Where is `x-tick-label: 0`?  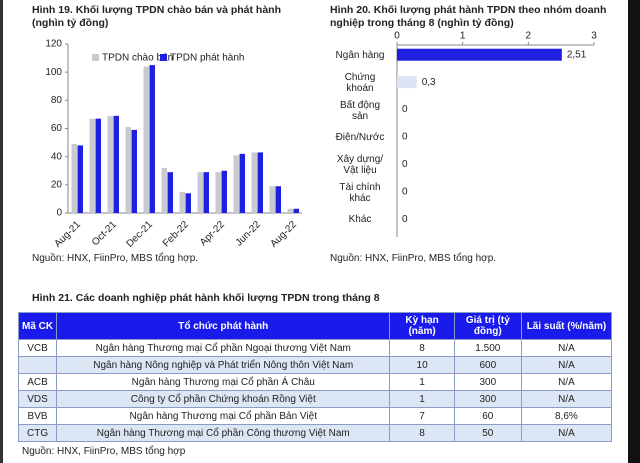
x-tick-label: 0 is located at coordinates (397, 36).